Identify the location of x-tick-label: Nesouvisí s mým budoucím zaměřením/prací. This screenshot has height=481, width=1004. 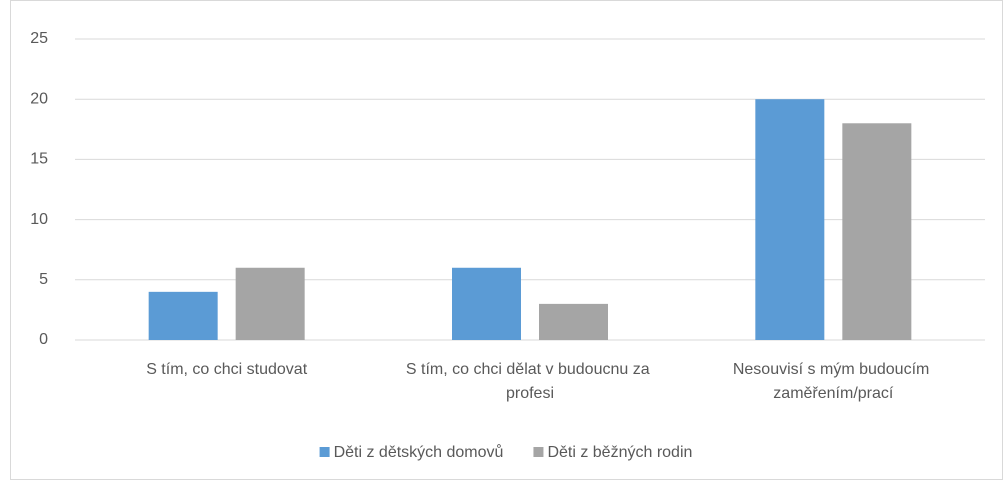
(833, 381).